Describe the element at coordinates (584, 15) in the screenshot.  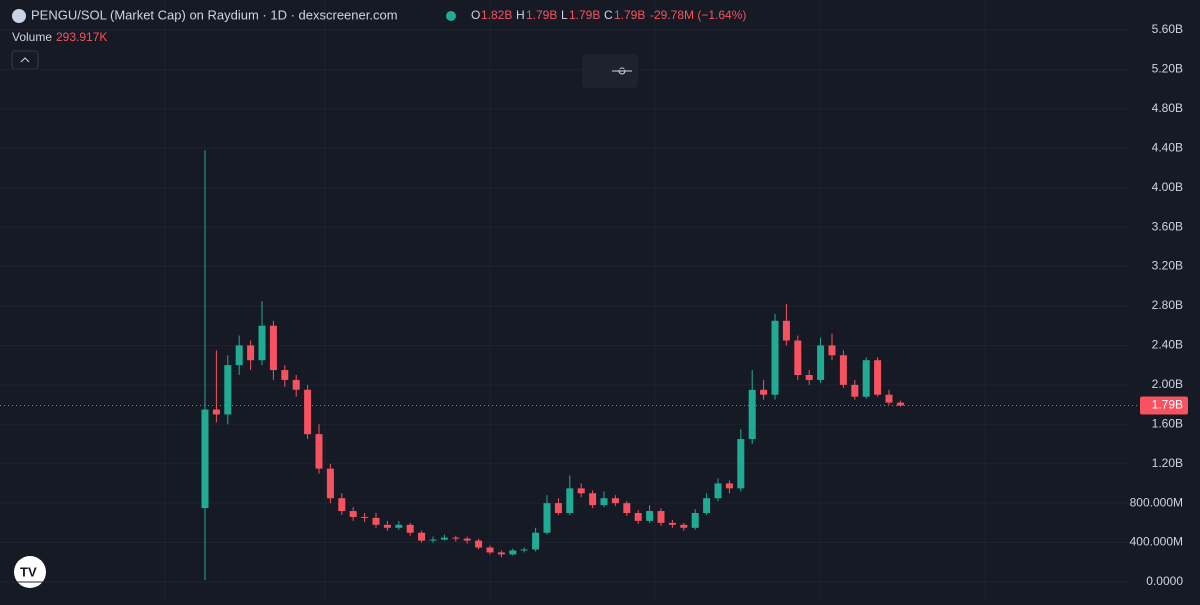
I see `low-value: 1.79B` at that location.